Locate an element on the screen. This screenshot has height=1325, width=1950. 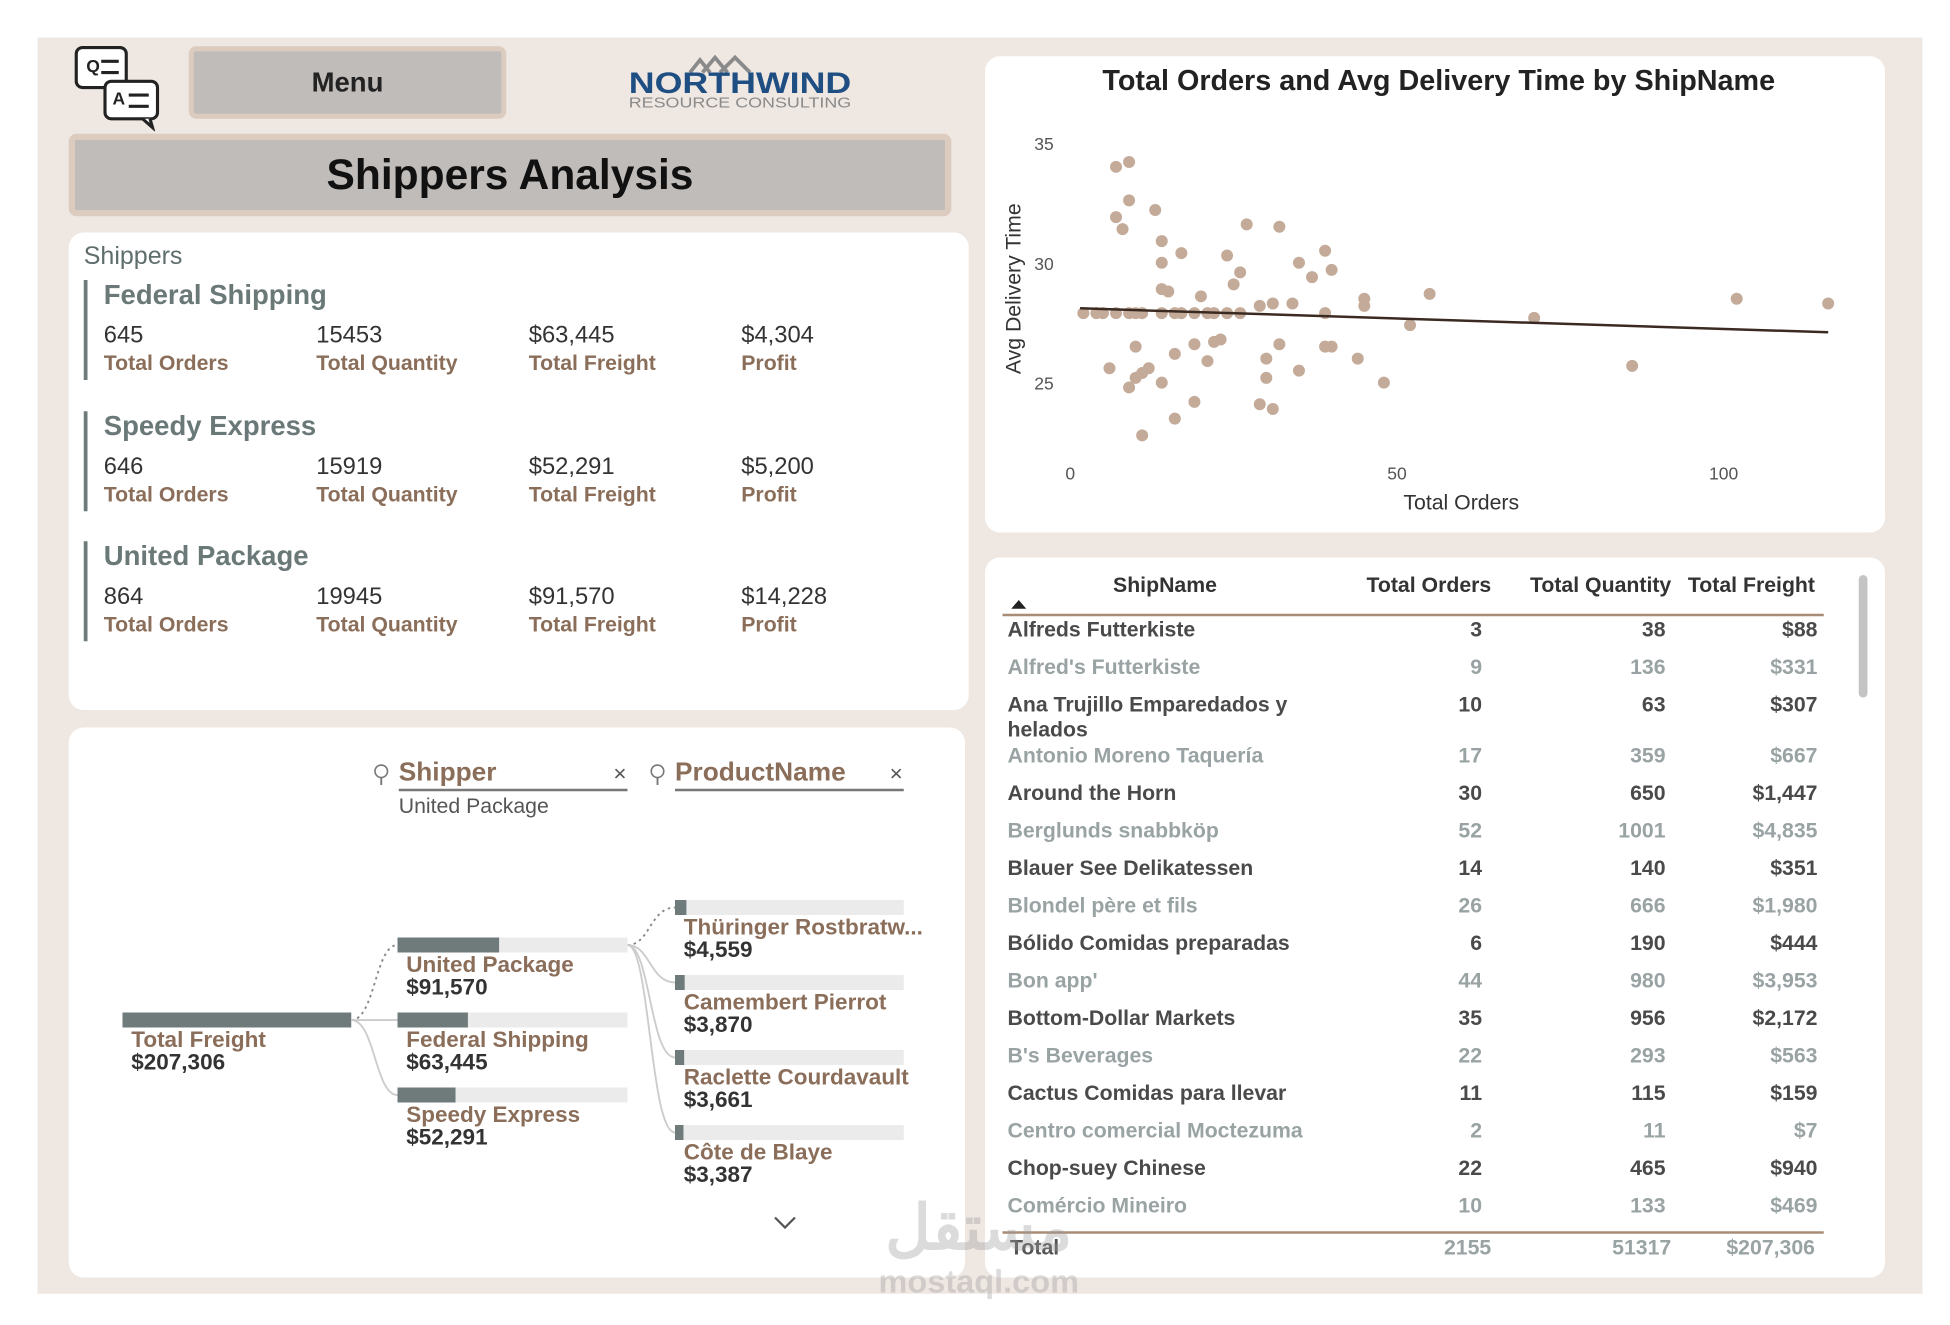
logo-main: NORTHWIND is located at coordinates (740, 83).